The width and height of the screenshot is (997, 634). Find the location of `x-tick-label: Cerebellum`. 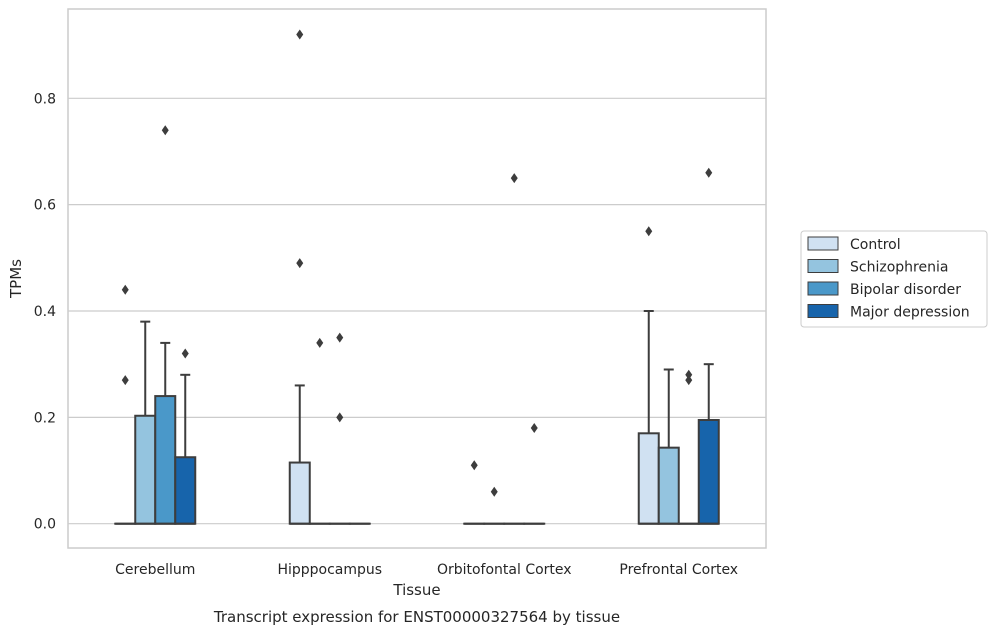

x-tick-label: Cerebellum is located at coordinates (155, 570).